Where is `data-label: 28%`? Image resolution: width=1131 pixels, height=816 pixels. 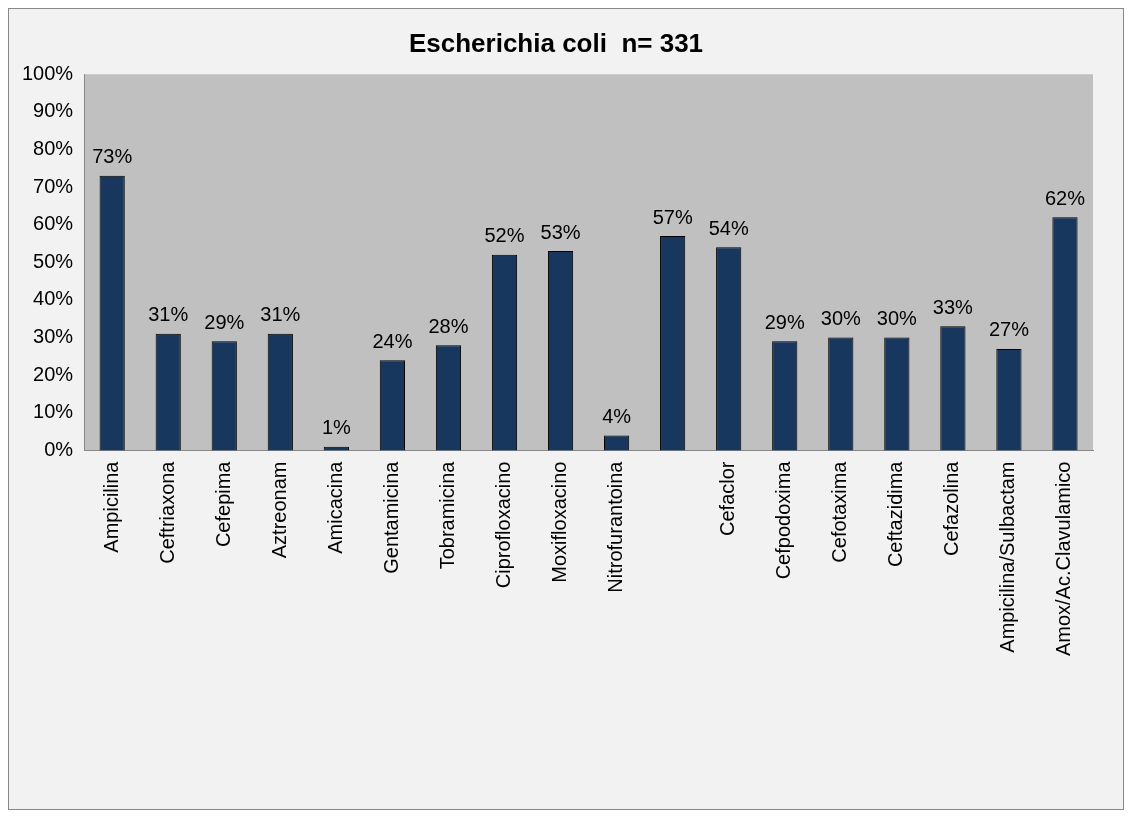 data-label: 28% is located at coordinates (448, 325).